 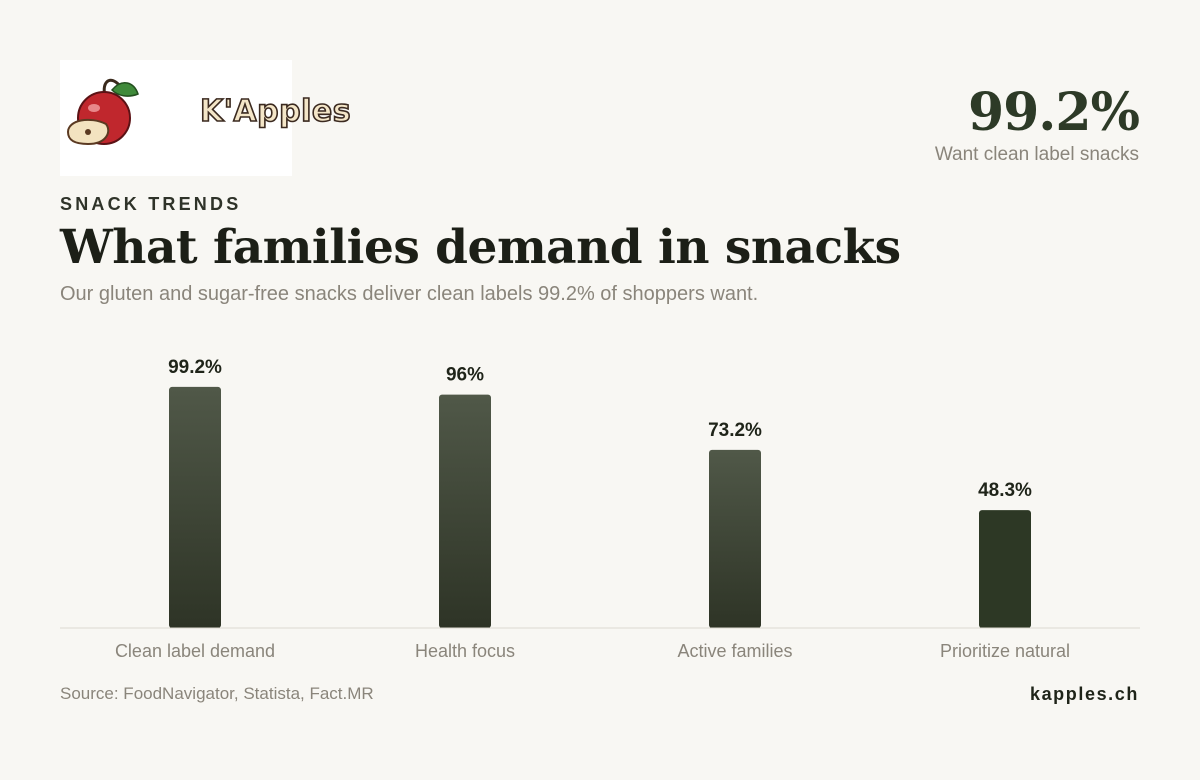 I want to click on category-label: Health focus, so click(x=465, y=651).